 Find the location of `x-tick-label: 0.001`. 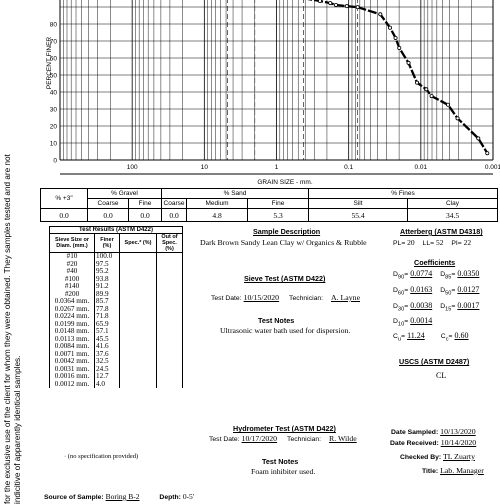

x-tick-label: 0.001 is located at coordinates (492, 167).